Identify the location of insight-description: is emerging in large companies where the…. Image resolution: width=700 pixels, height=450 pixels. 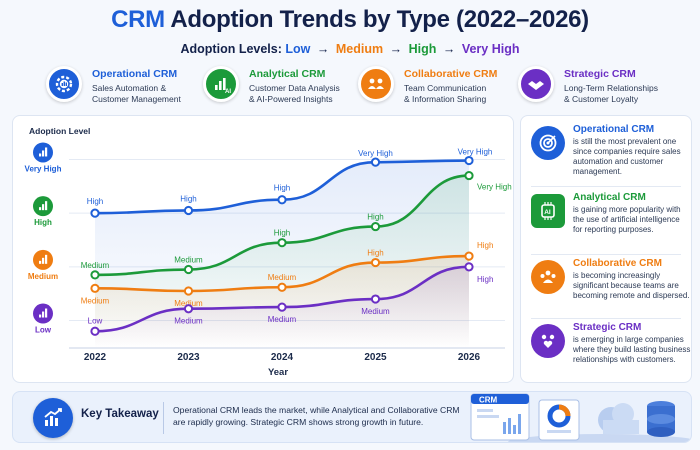
(632, 349).